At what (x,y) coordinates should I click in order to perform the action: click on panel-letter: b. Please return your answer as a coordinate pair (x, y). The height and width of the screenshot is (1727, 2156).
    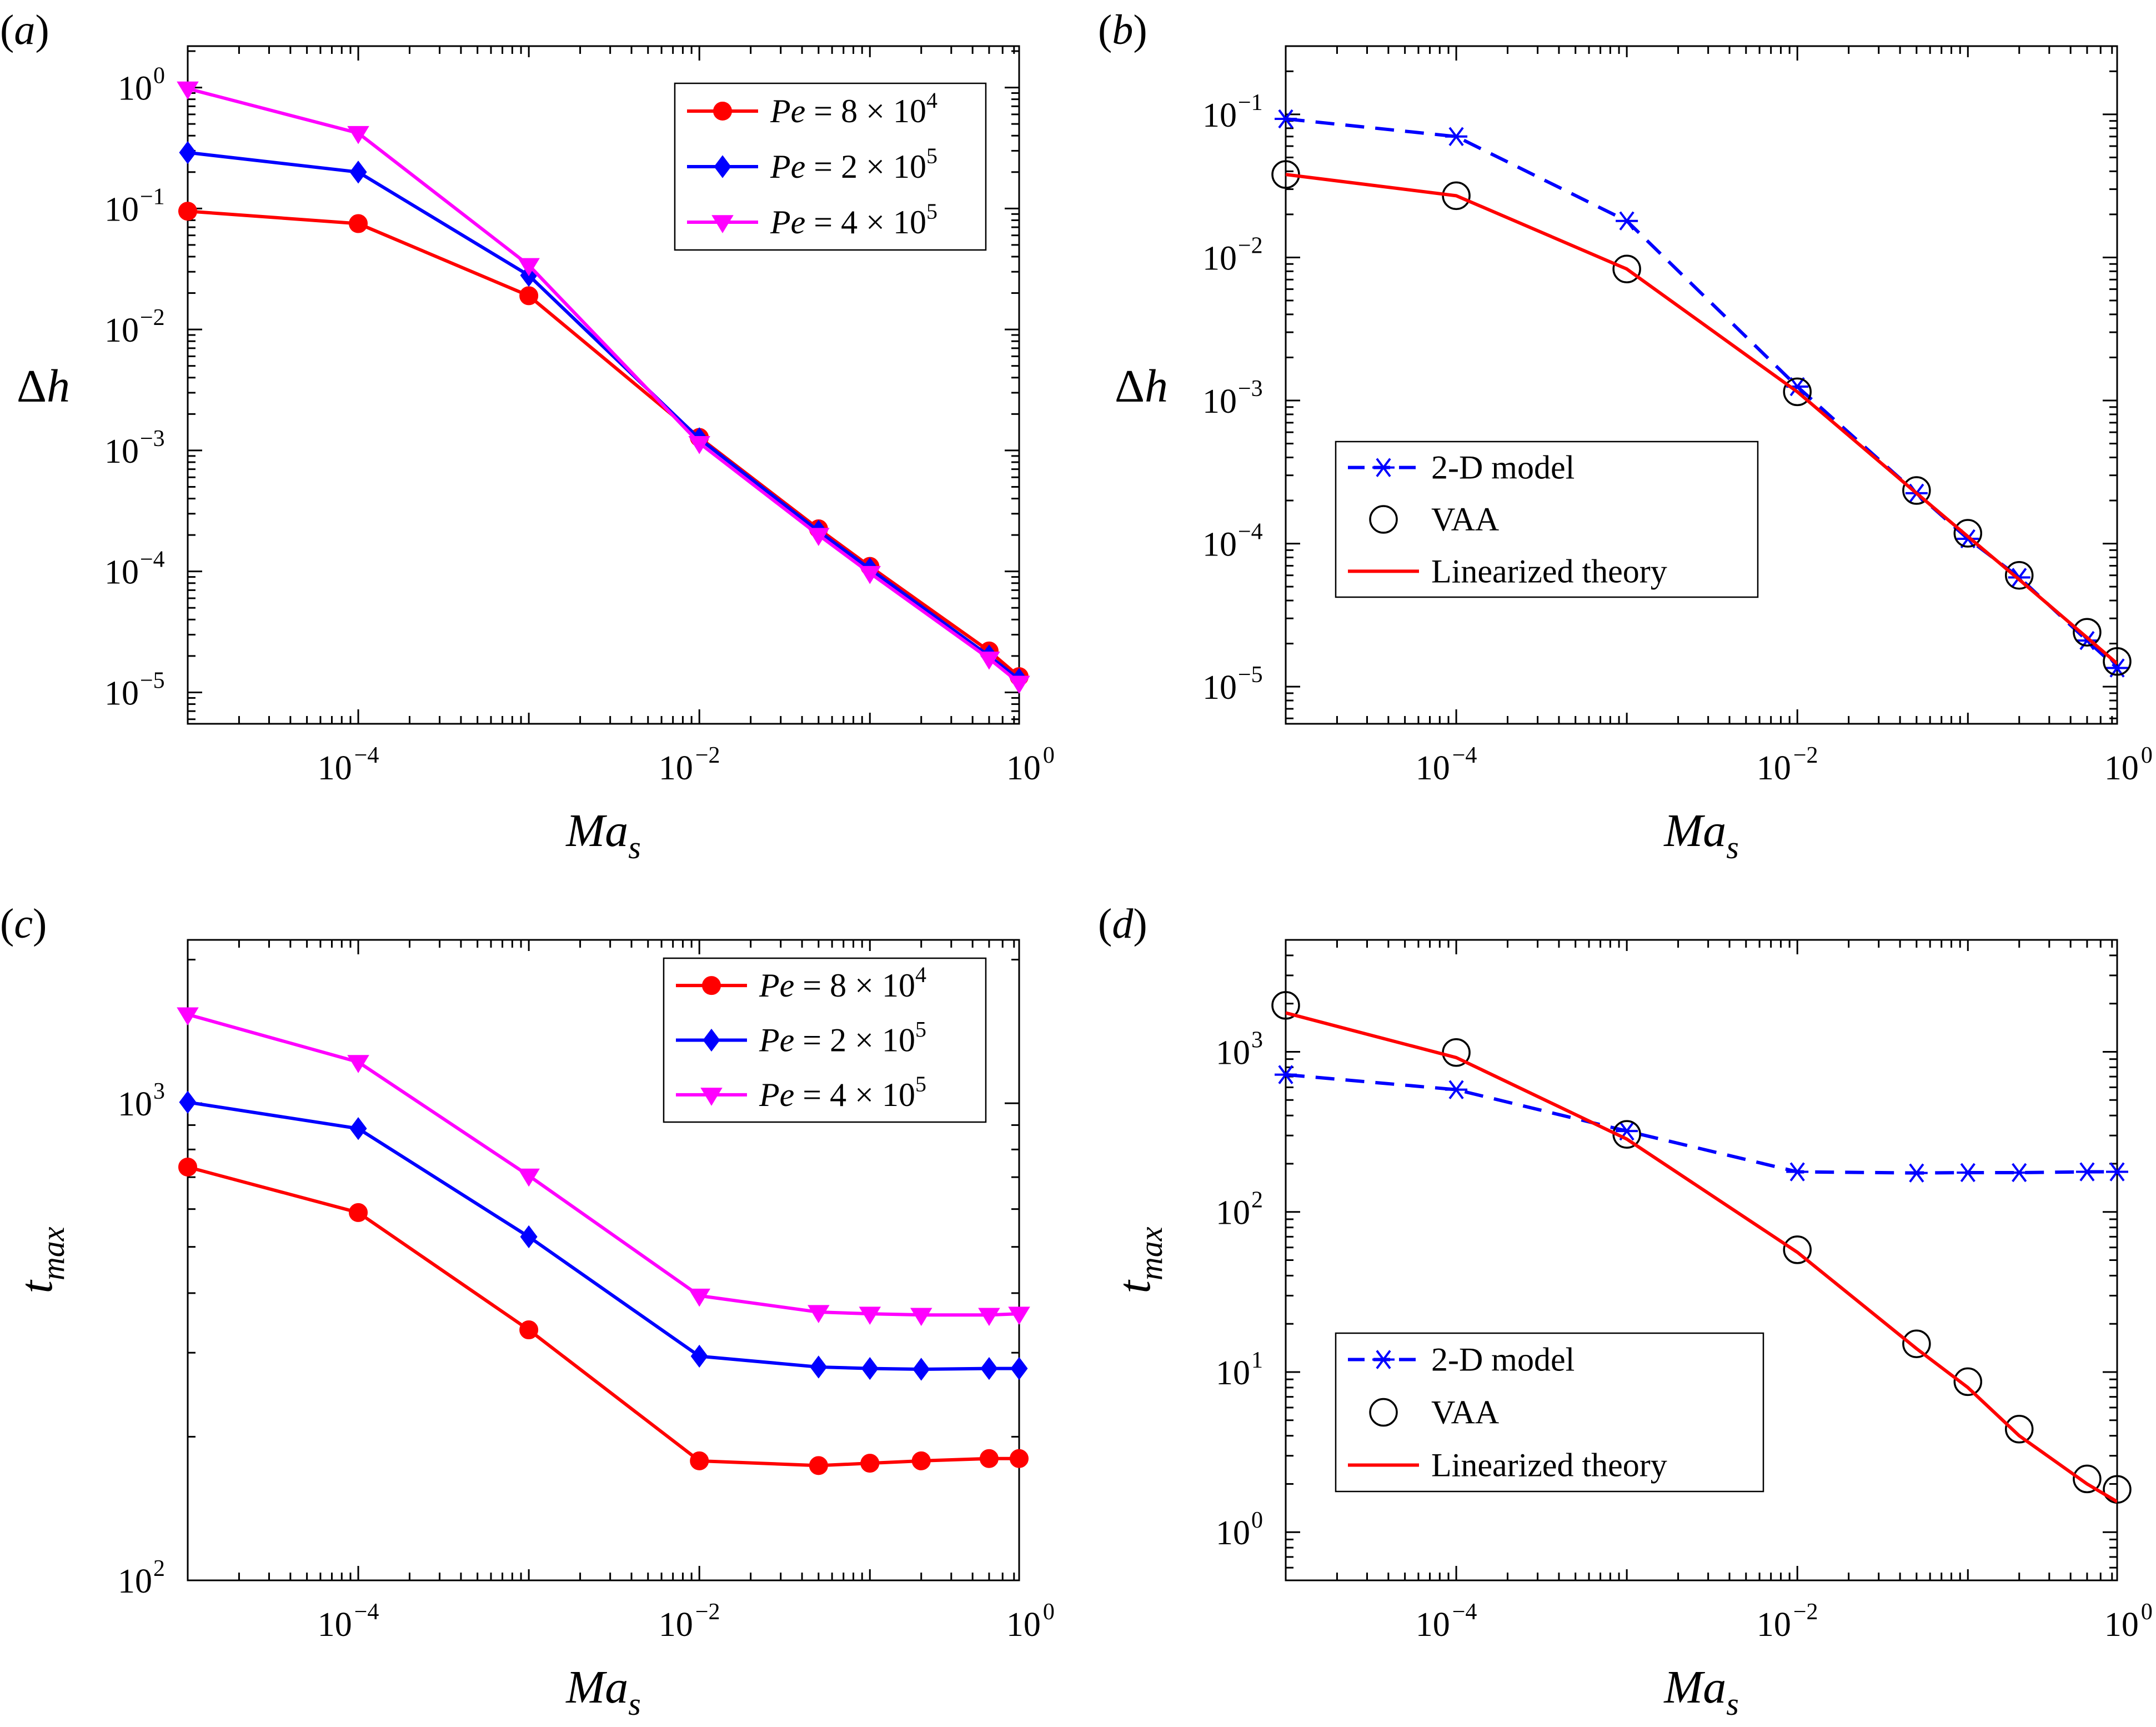
    Looking at the image, I should click on (1122, 30).